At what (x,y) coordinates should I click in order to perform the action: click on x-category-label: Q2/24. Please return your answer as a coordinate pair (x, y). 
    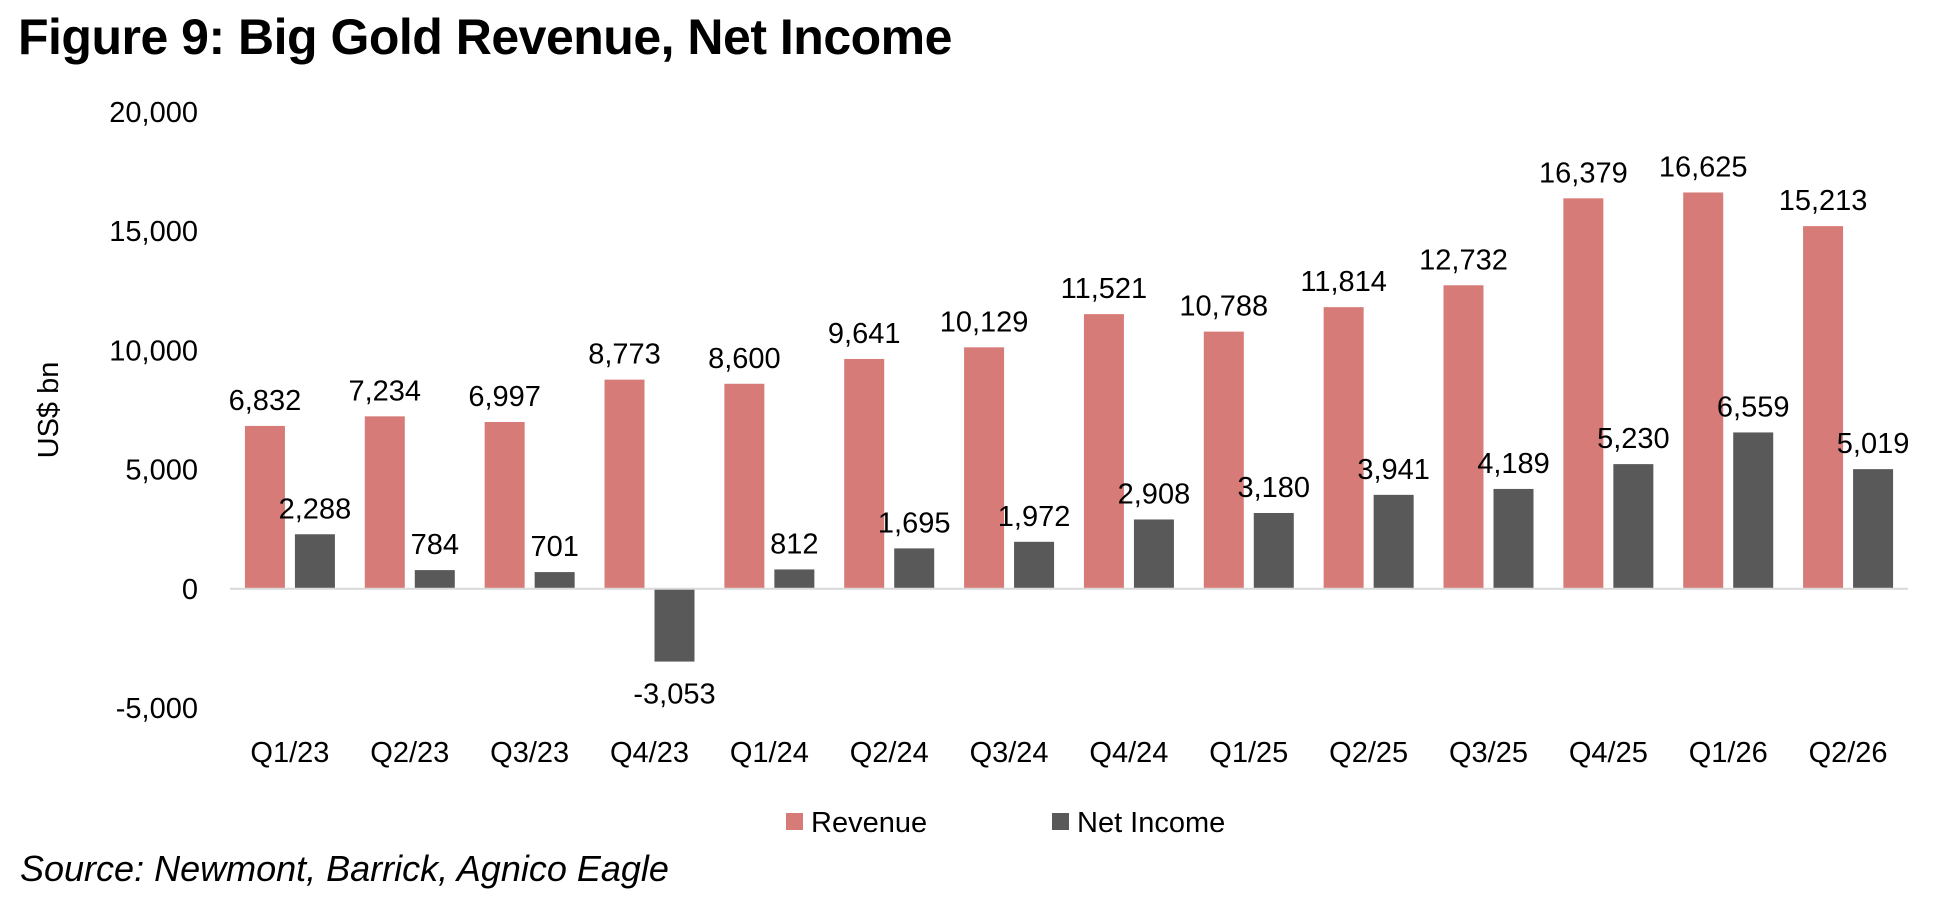
    Looking at the image, I should click on (889, 753).